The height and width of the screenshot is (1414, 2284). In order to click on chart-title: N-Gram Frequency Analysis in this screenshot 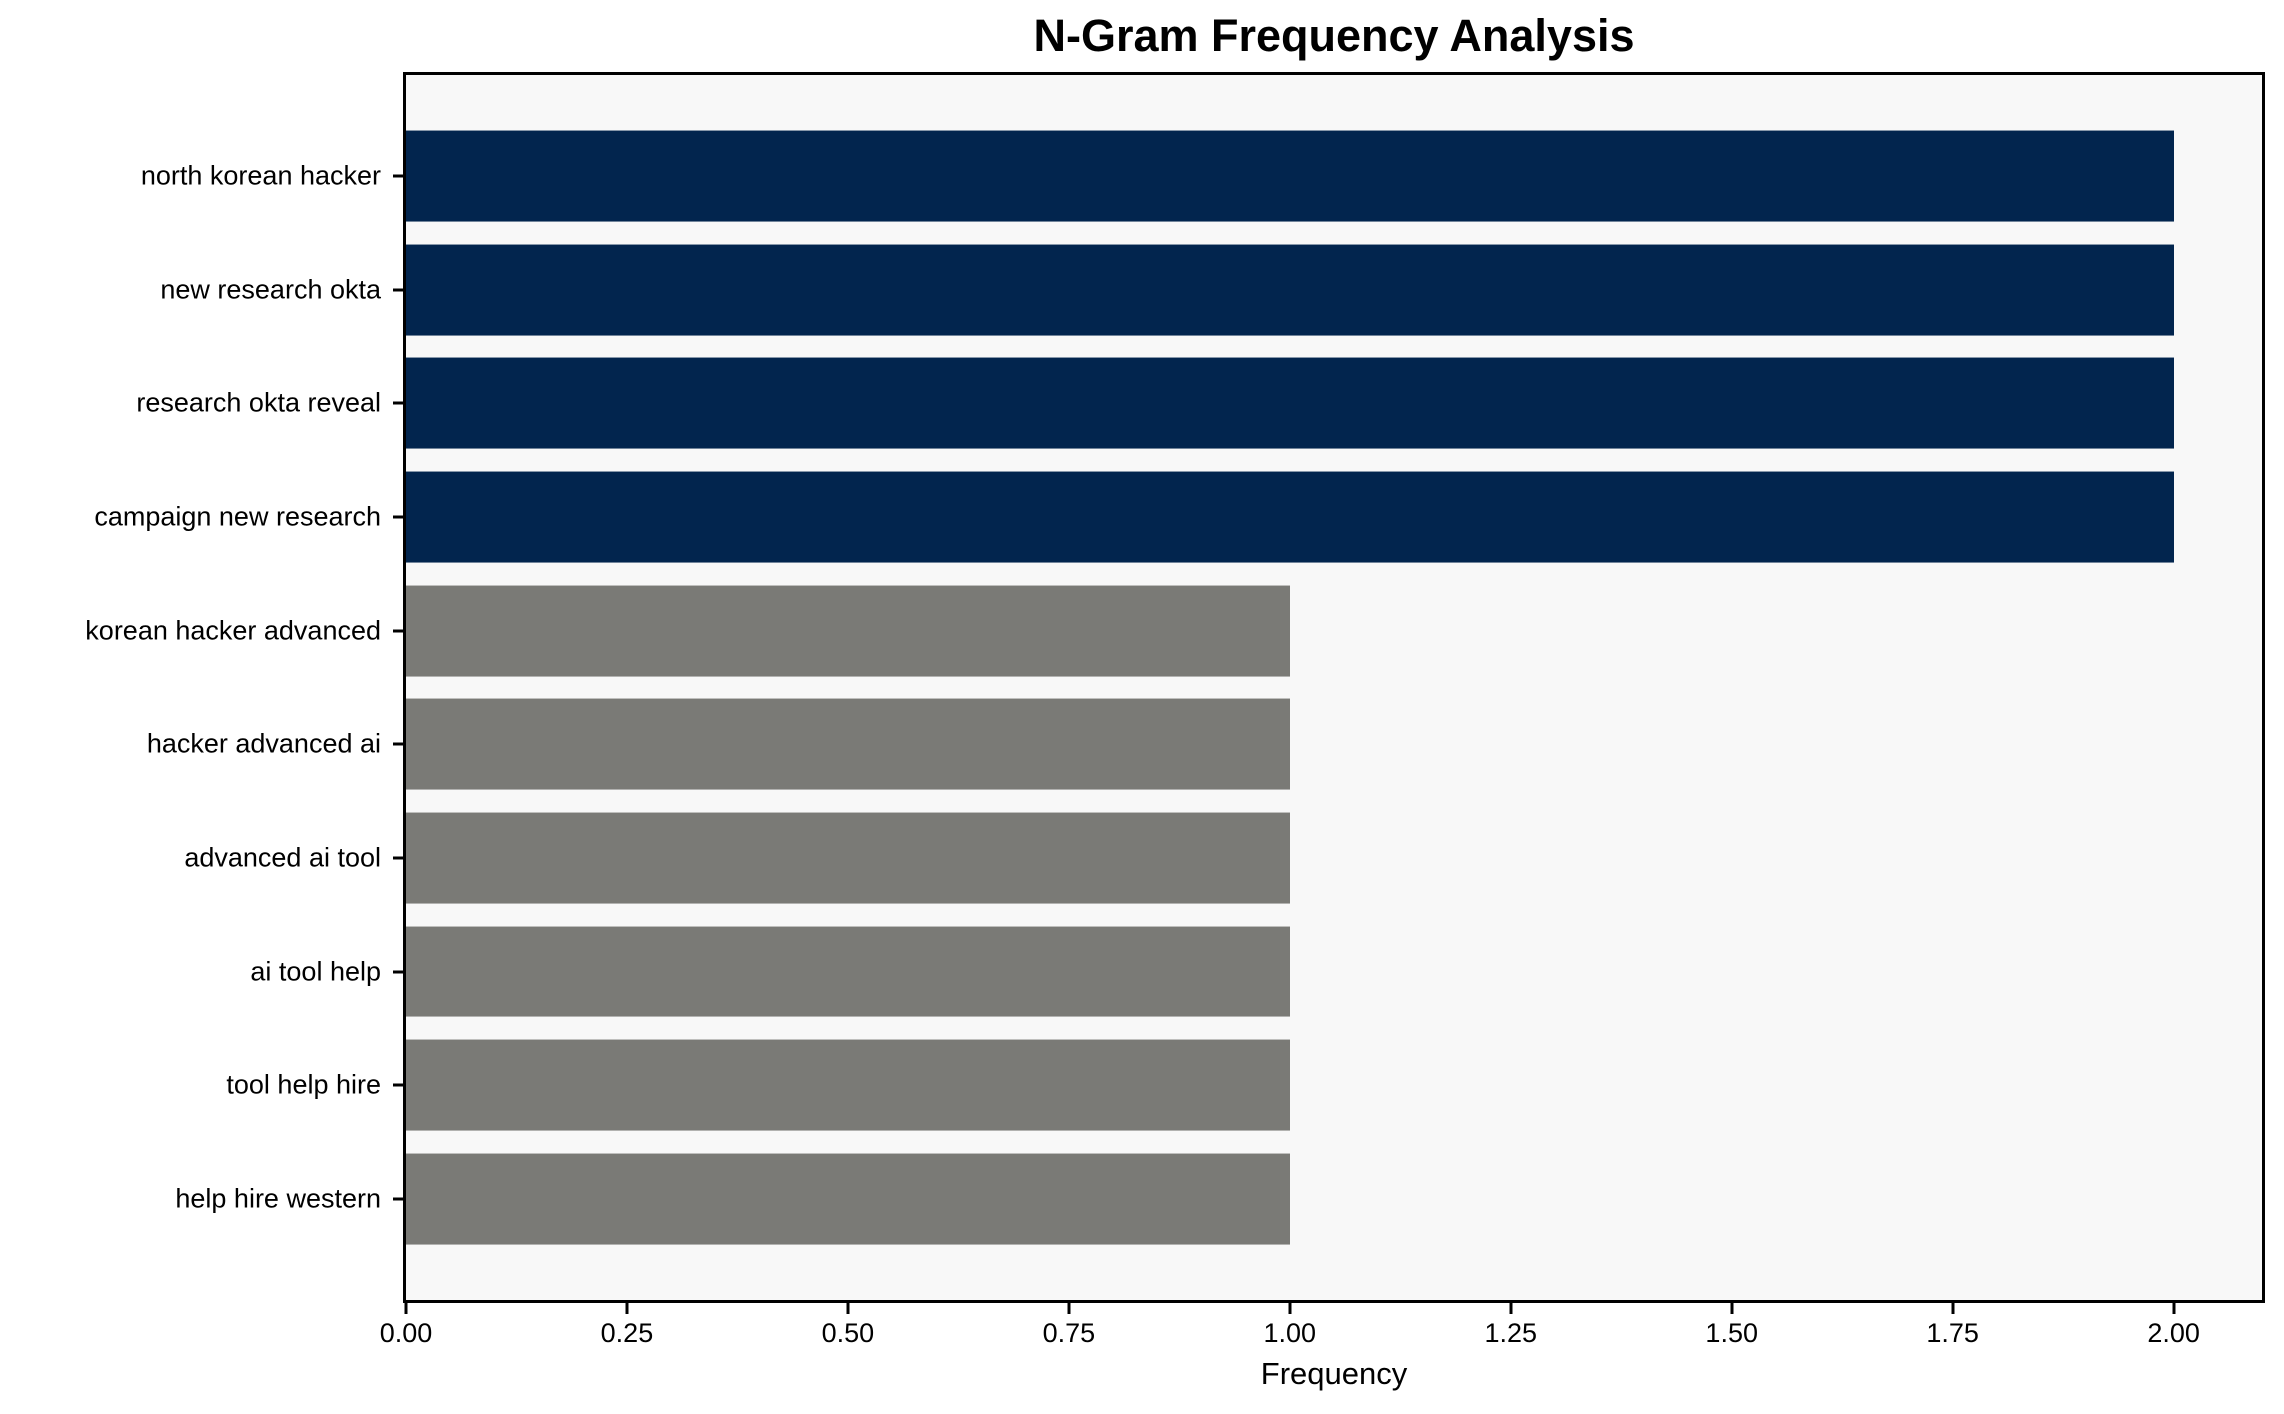, I will do `click(1334, 35)`.